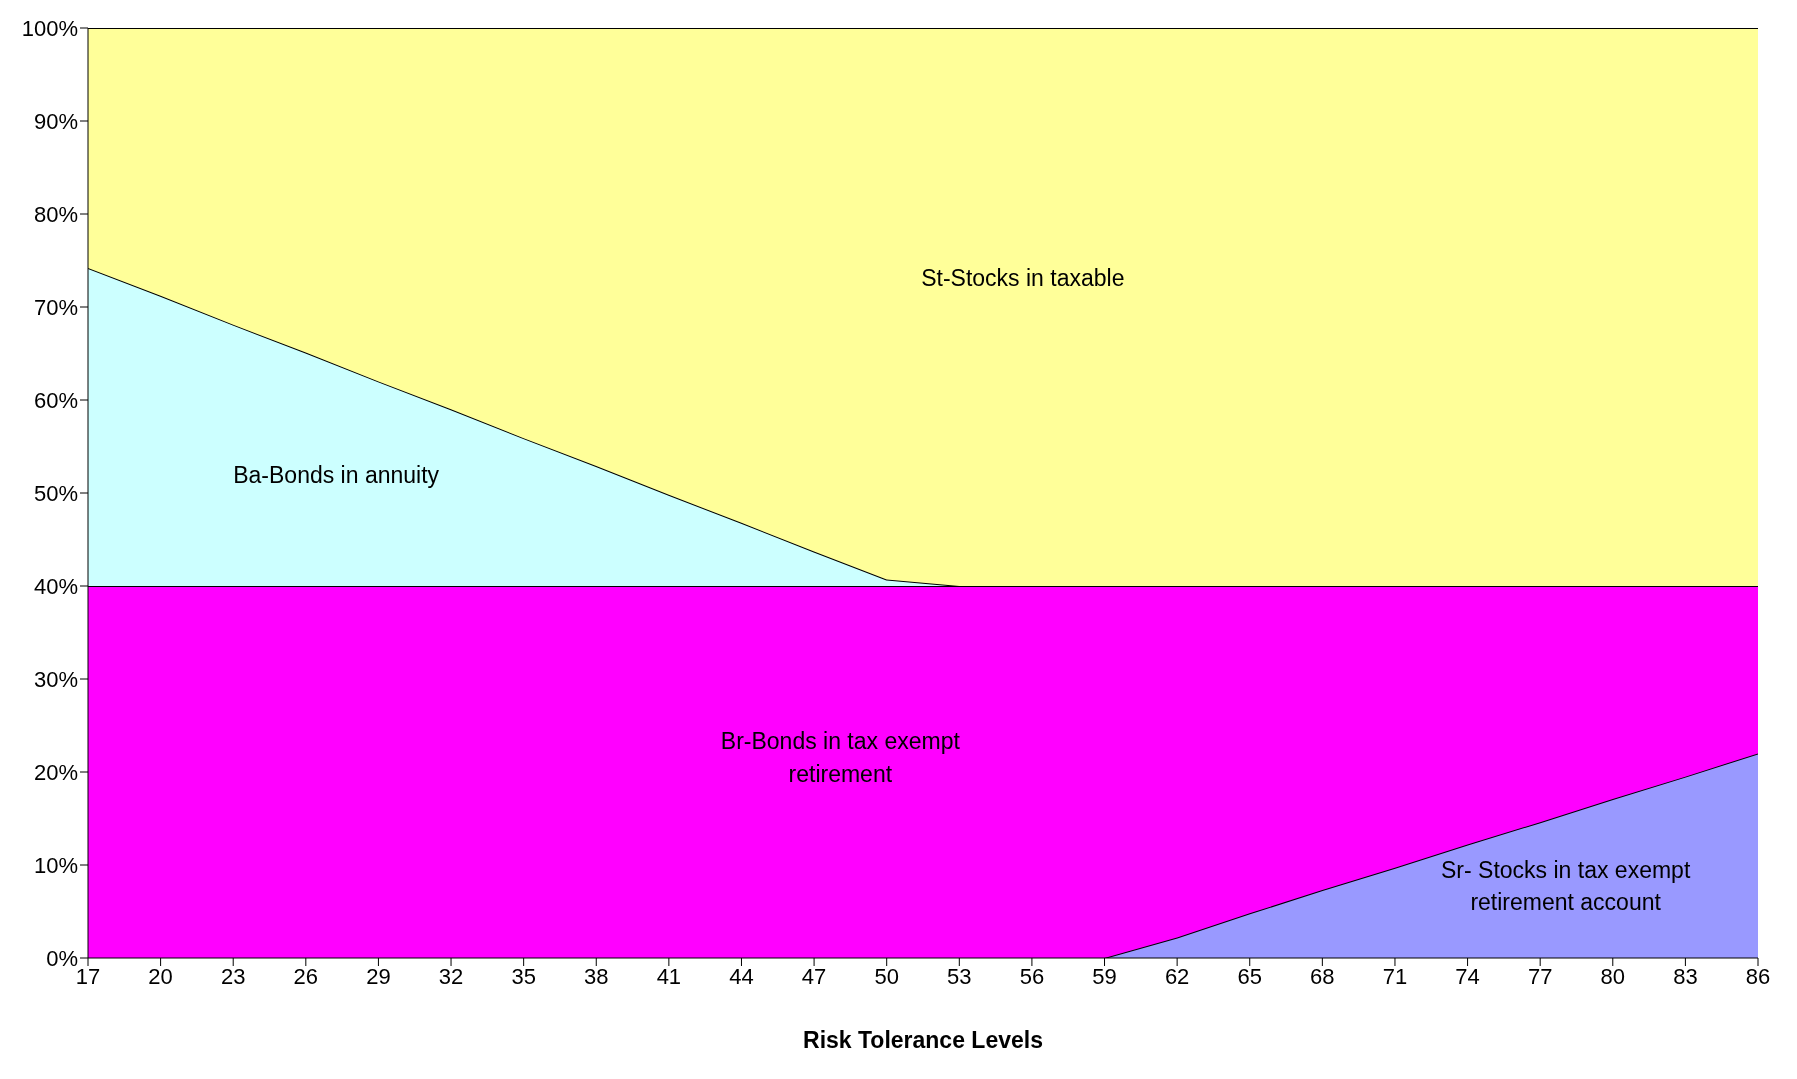 This screenshot has width=1797, height=1079. I want to click on x-tick-label: 20, so click(160, 976).